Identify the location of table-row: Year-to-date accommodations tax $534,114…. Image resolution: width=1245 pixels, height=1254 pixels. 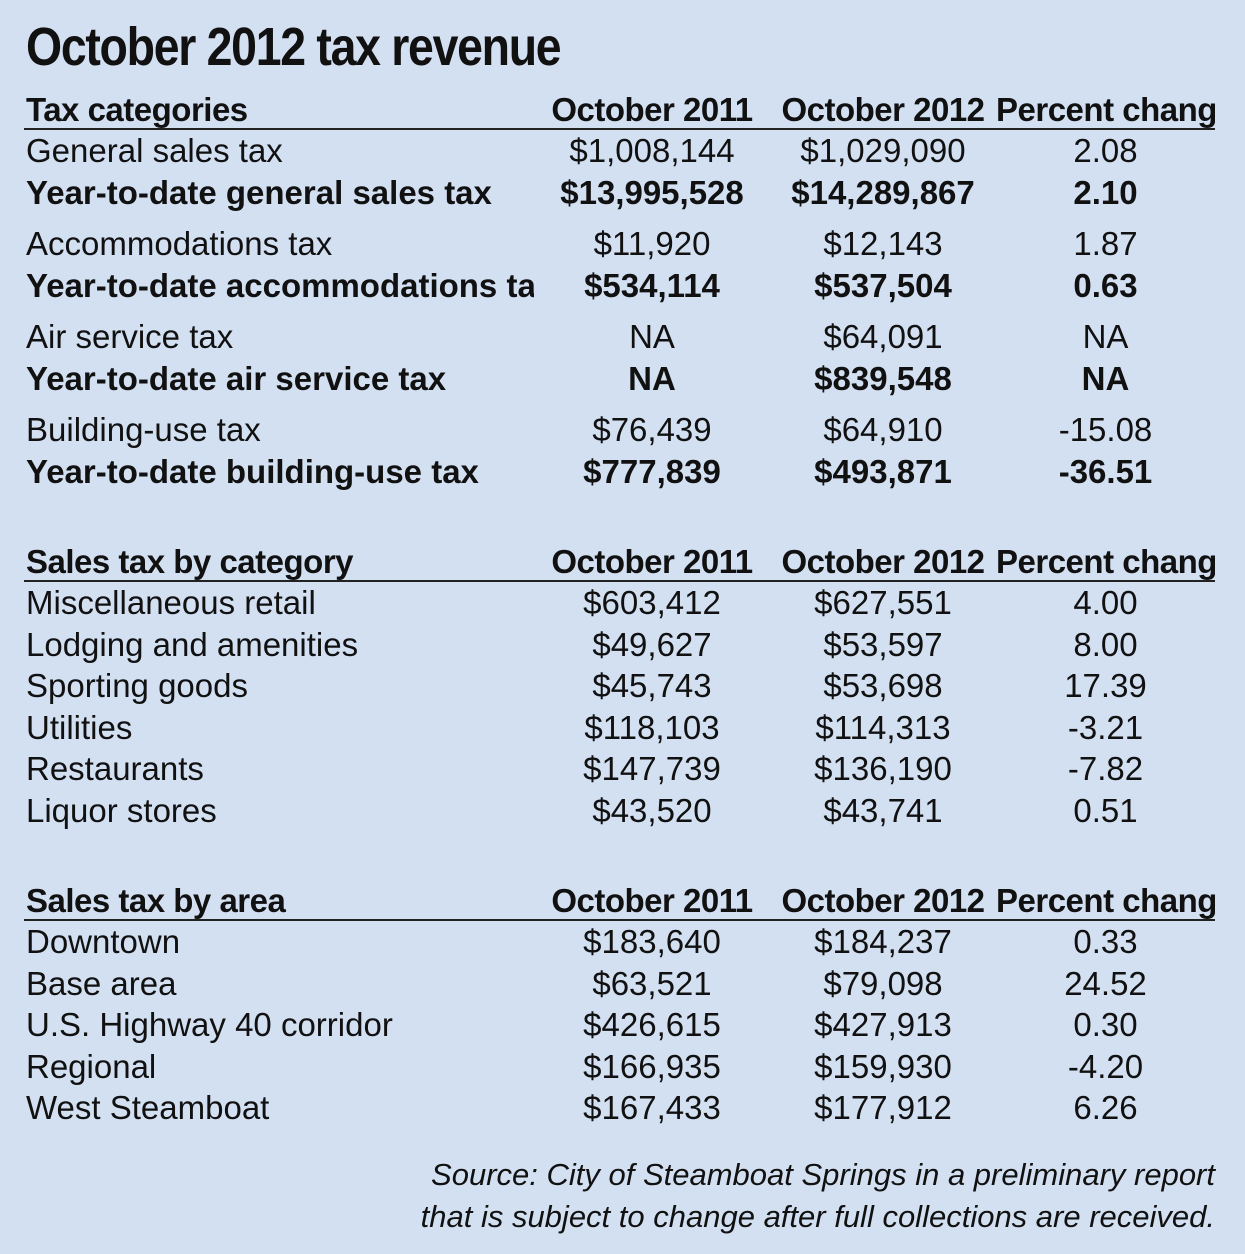
(619, 286).